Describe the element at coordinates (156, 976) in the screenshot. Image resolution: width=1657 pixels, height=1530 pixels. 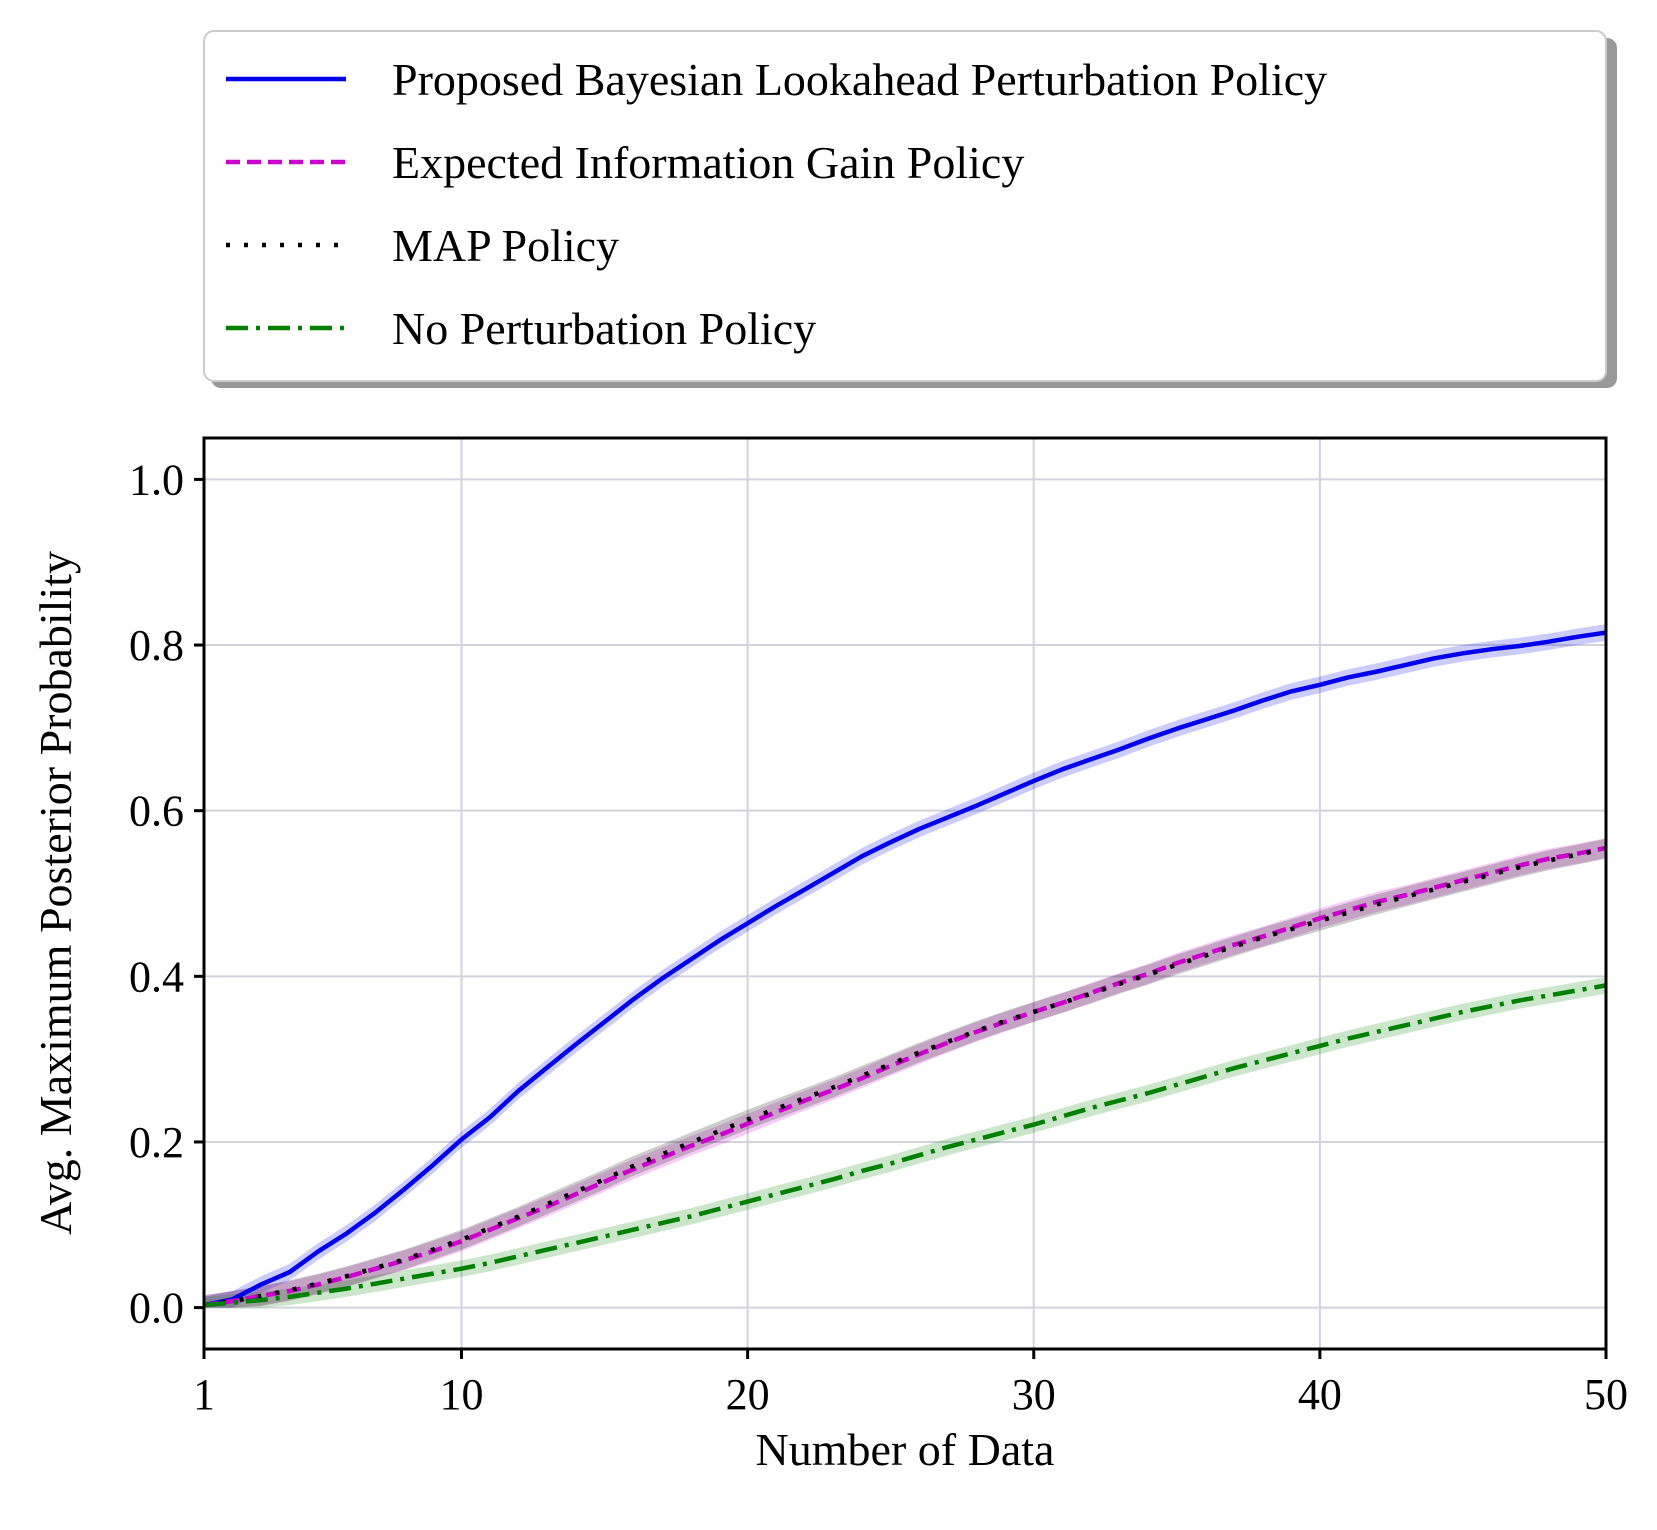
I see `y-tick-label: 0.4` at that location.